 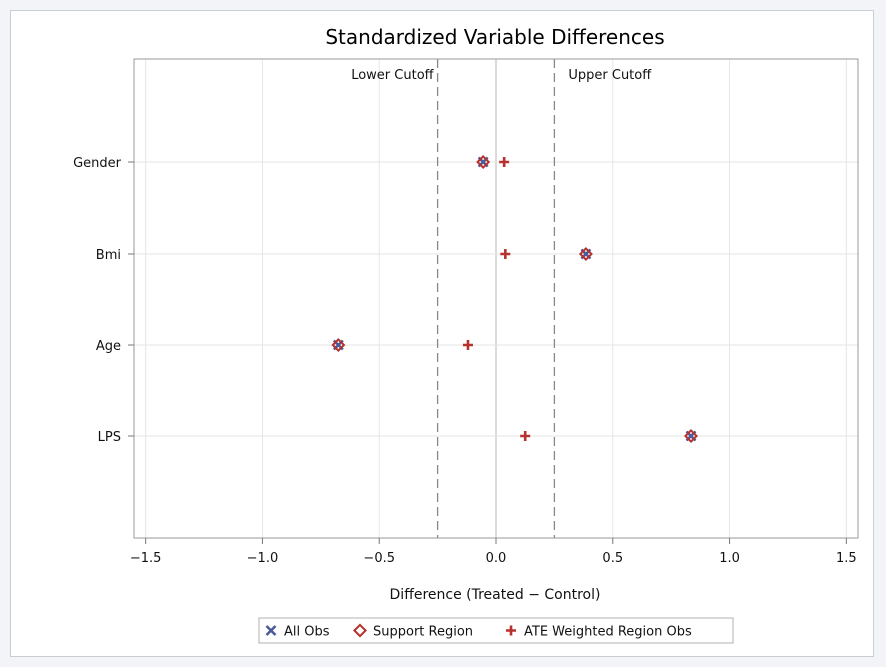 What do you see at coordinates (467, 345) in the screenshot?
I see `point-plus-age` at bounding box center [467, 345].